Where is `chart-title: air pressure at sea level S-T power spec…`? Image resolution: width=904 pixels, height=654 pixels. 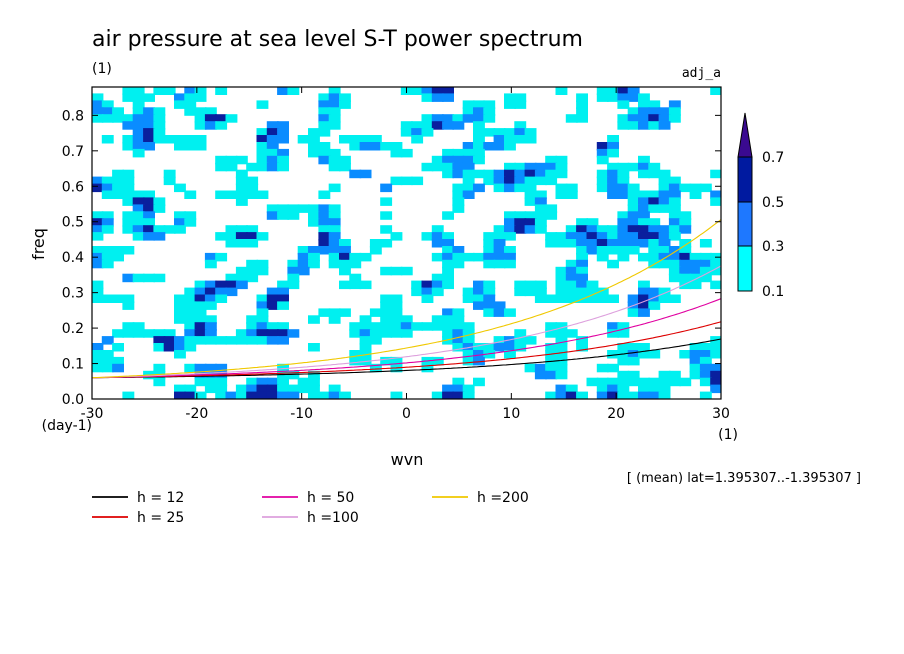
chart-title: air pressure at sea level S-T power spec… is located at coordinates (337, 39).